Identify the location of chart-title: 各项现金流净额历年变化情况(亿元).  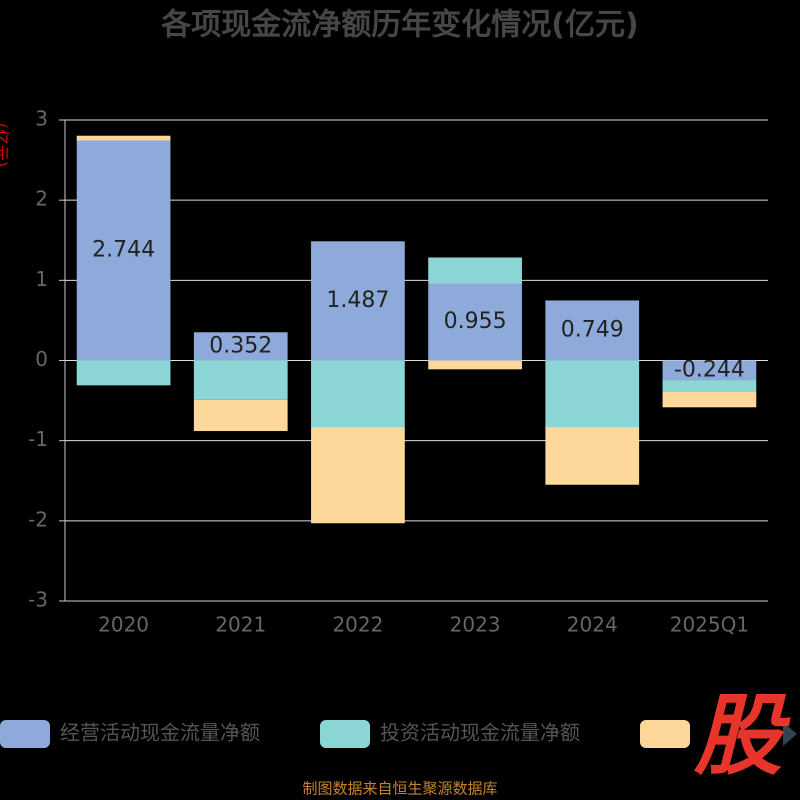
(399, 25).